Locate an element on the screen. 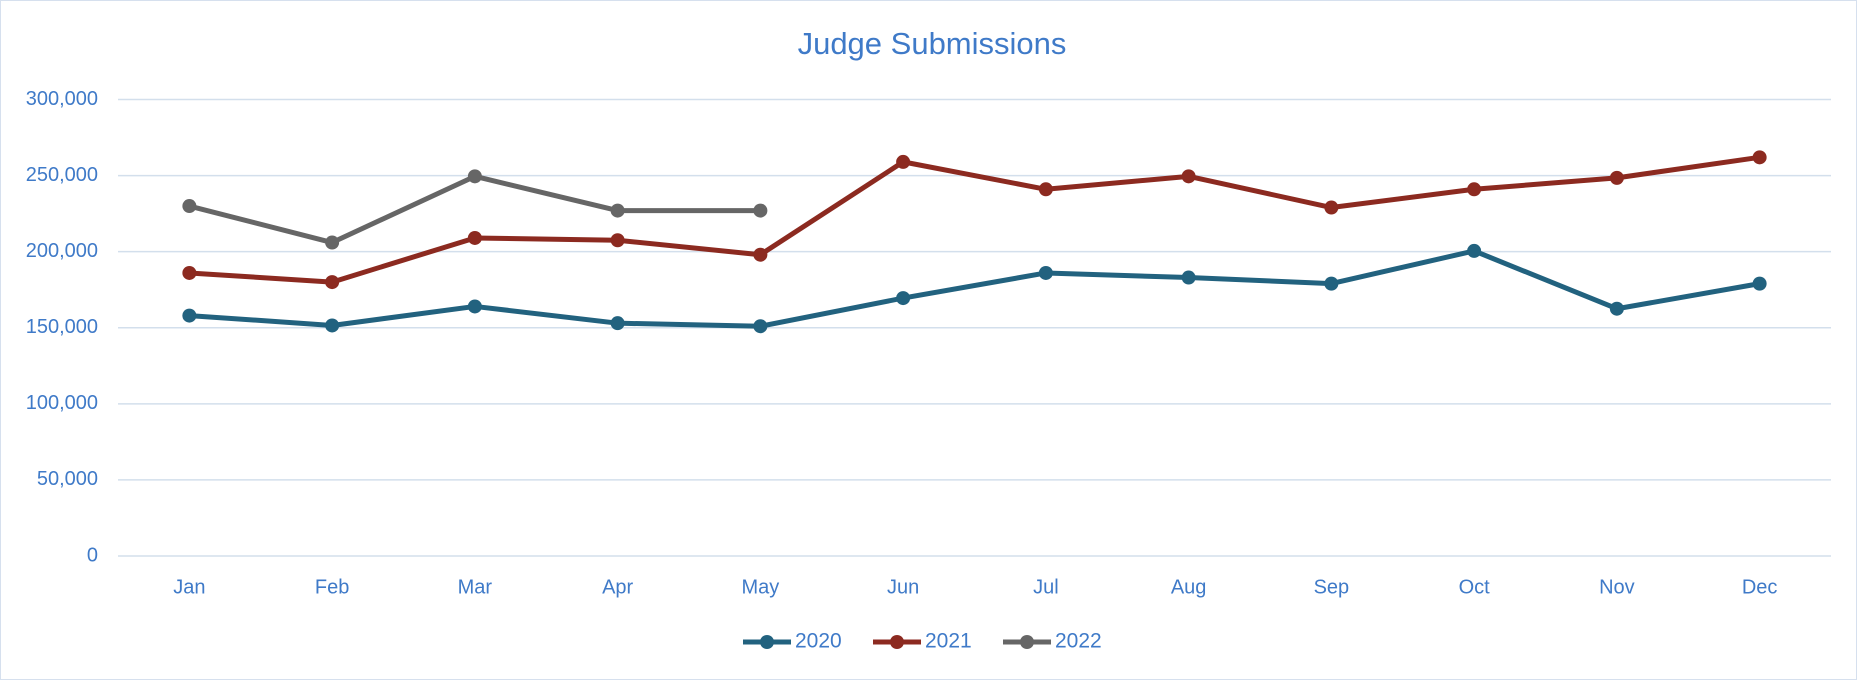 The width and height of the screenshot is (1857, 680). x-tick-label: Jul is located at coordinates (1046, 587).